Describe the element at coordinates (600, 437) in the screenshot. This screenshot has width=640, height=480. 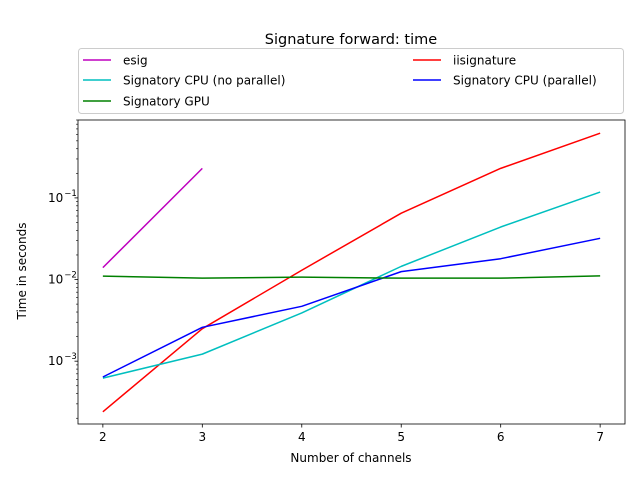
I see `x-tick-label: 7` at that location.